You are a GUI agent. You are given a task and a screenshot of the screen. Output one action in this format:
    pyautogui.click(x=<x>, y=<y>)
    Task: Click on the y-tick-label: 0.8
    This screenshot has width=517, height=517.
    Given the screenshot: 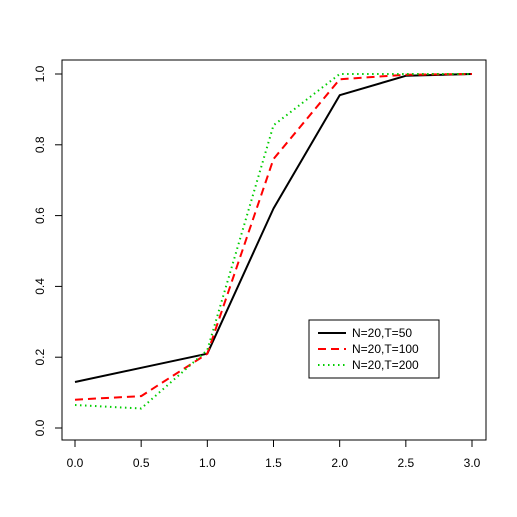 What is the action you would take?
    pyautogui.click(x=40, y=144)
    